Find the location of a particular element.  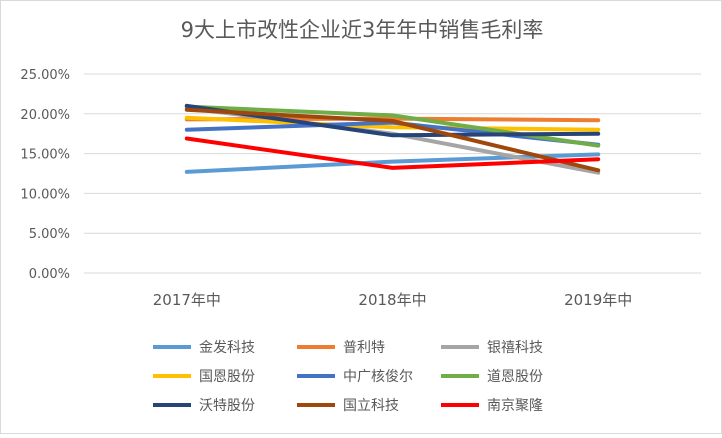

legend-label: 银禧科技 is located at coordinates (515, 348).